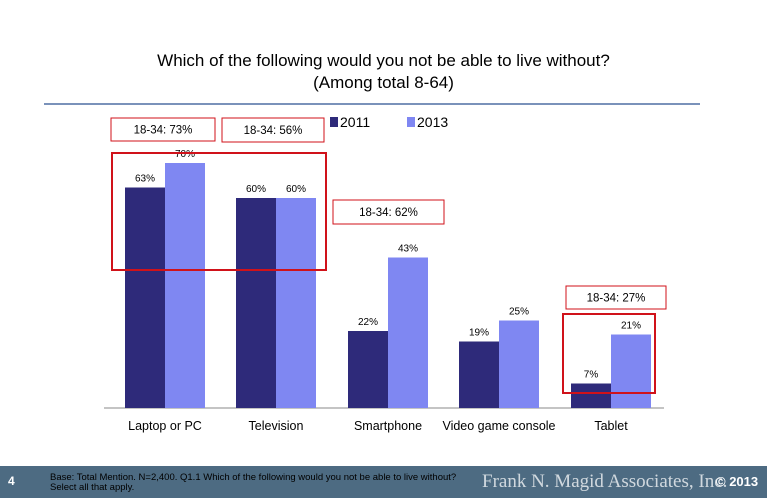 Image resolution: width=767 pixels, height=498 pixels. Describe the element at coordinates (631, 371) in the screenshot. I see `bar-tablet-2013` at that location.